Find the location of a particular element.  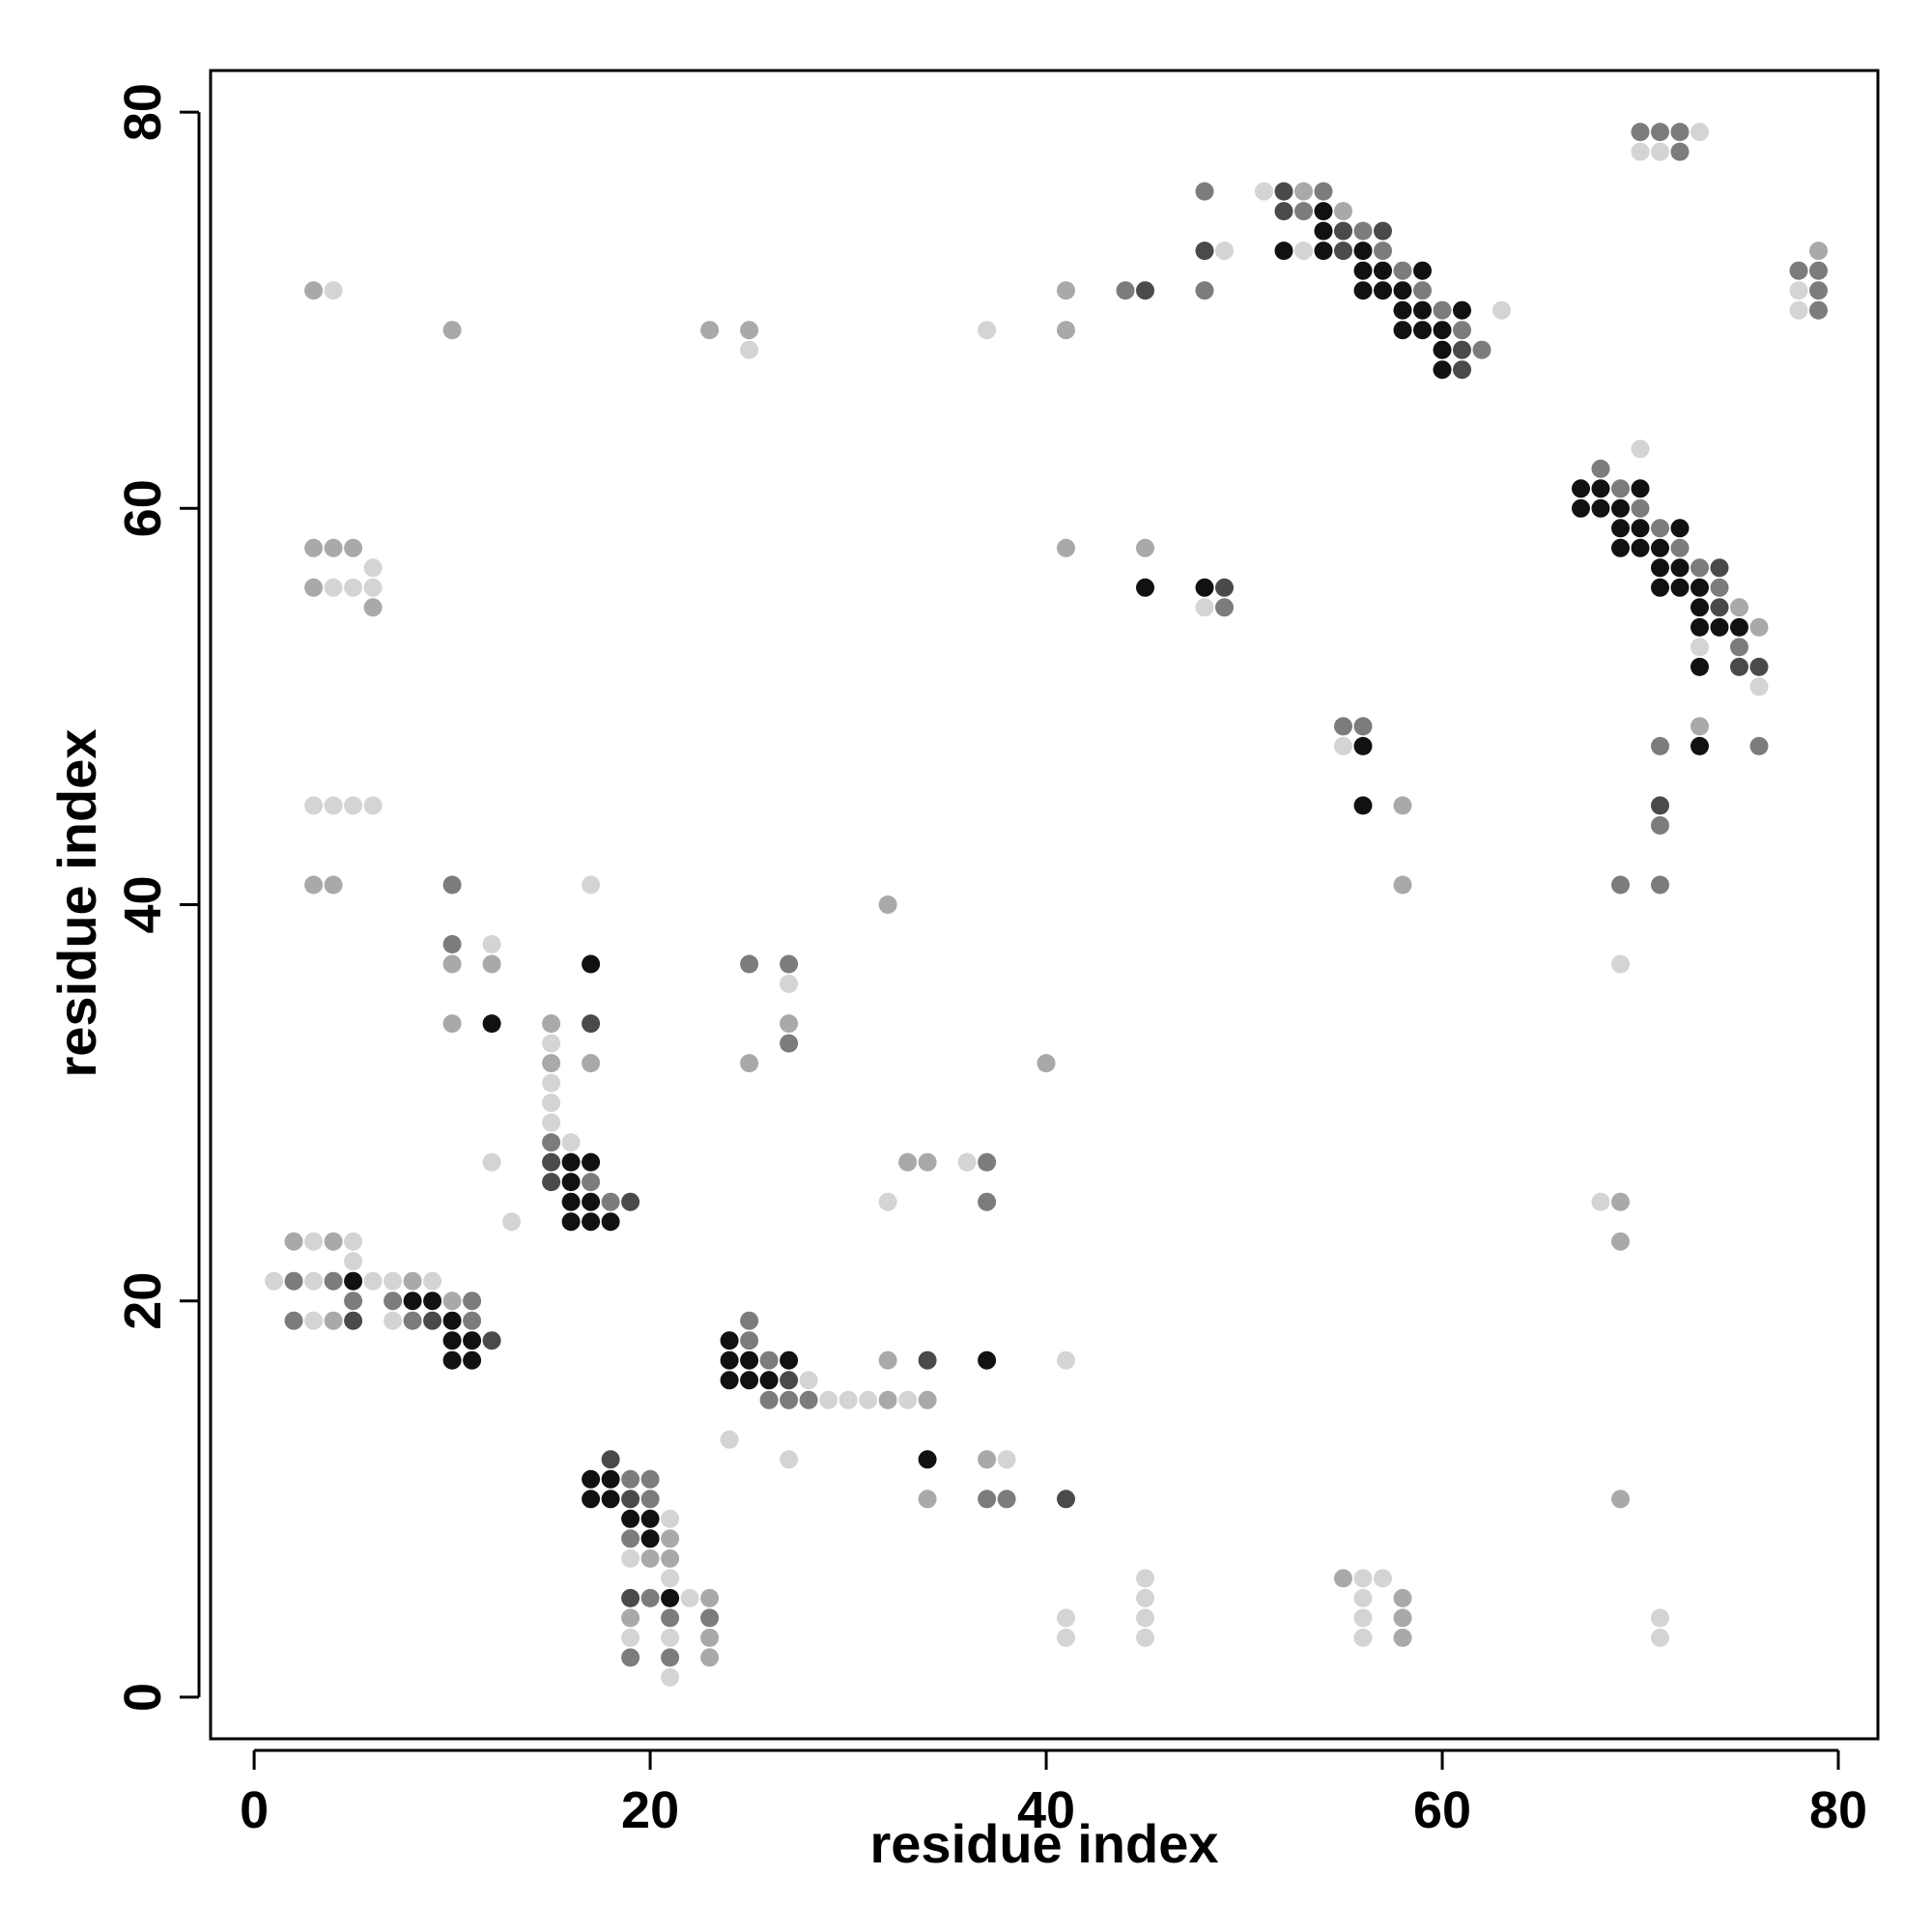

x-tick-label: 60 is located at coordinates (1442, 1810).